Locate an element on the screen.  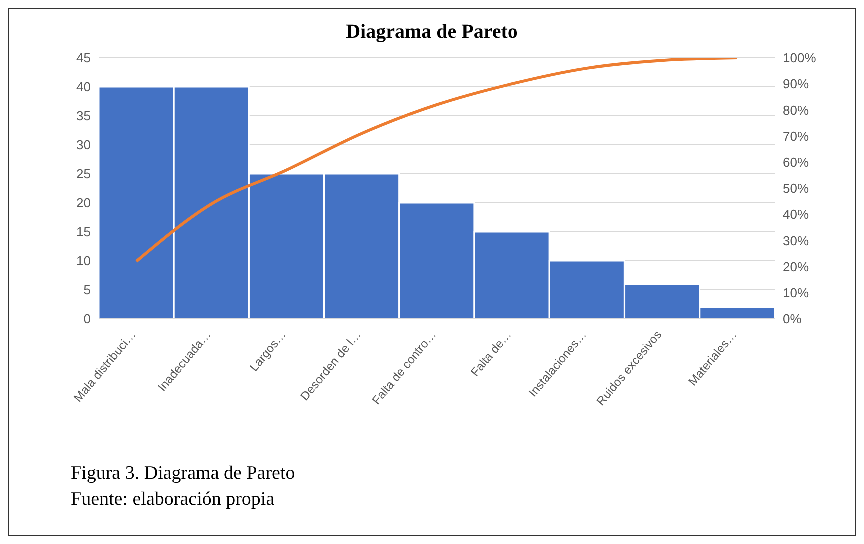
y2-tick-label: 40% is located at coordinates (796, 214).